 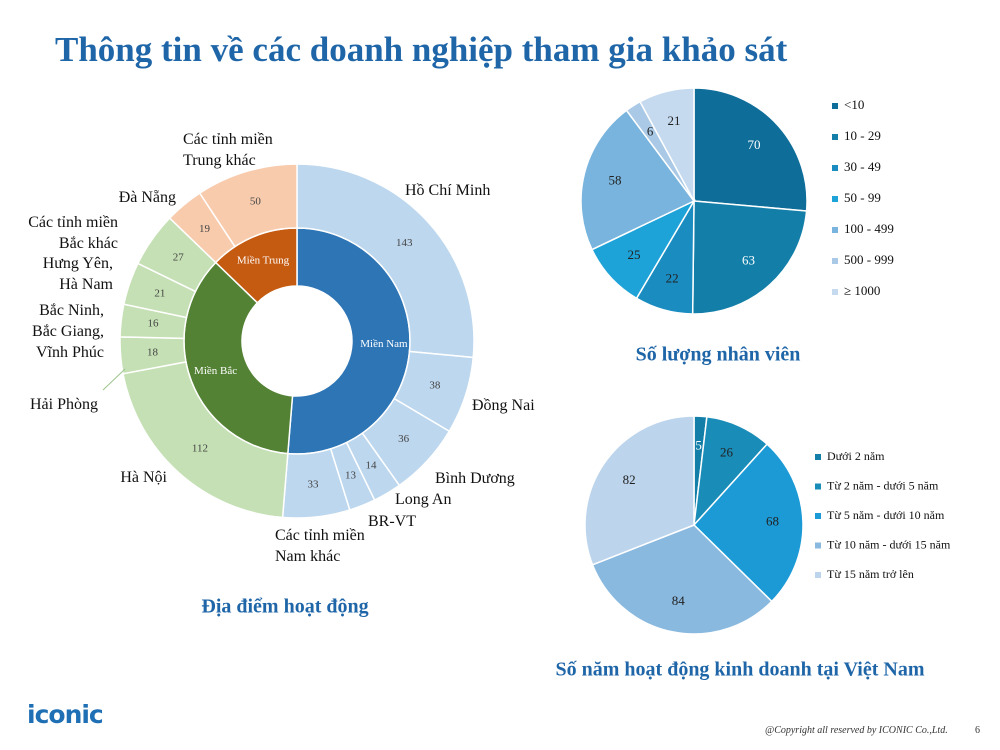 I want to click on segment-name: Hồ Chí Minh, so click(x=448, y=190).